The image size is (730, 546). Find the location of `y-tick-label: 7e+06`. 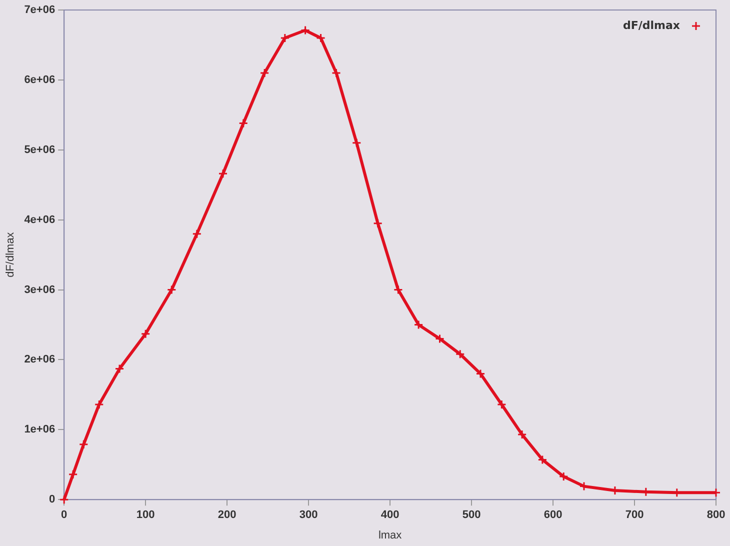

y-tick-label: 7e+06 is located at coordinates (40, 10).